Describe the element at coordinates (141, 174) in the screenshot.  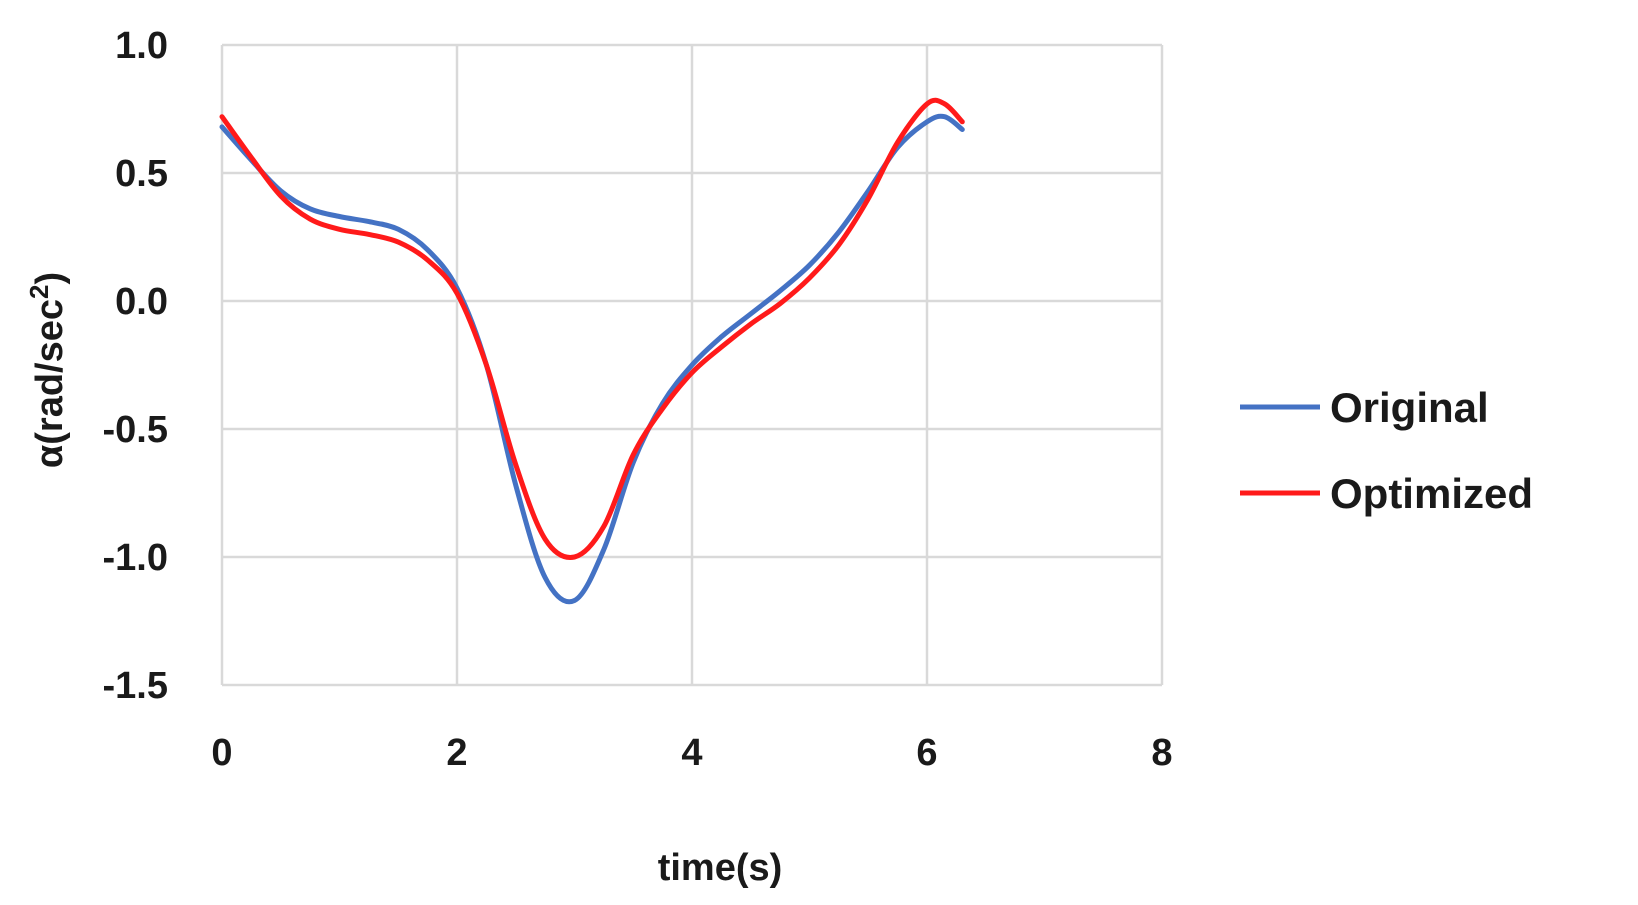
I see `y-tick-label: 0.5` at that location.